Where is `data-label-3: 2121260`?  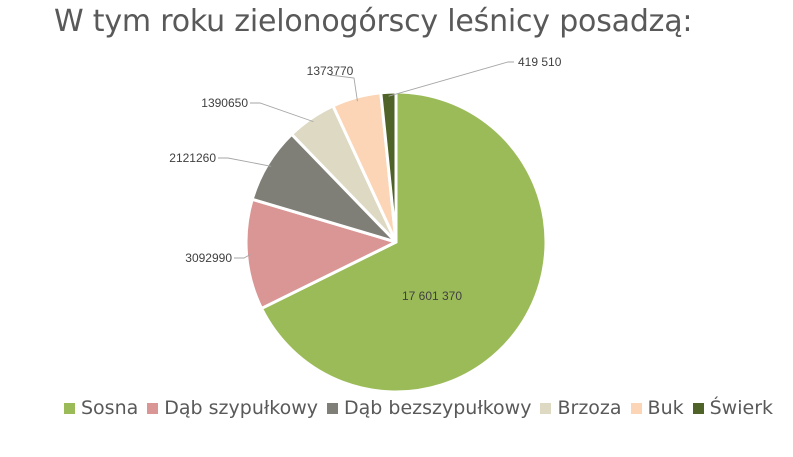 data-label-3: 2121260 is located at coordinates (192, 158).